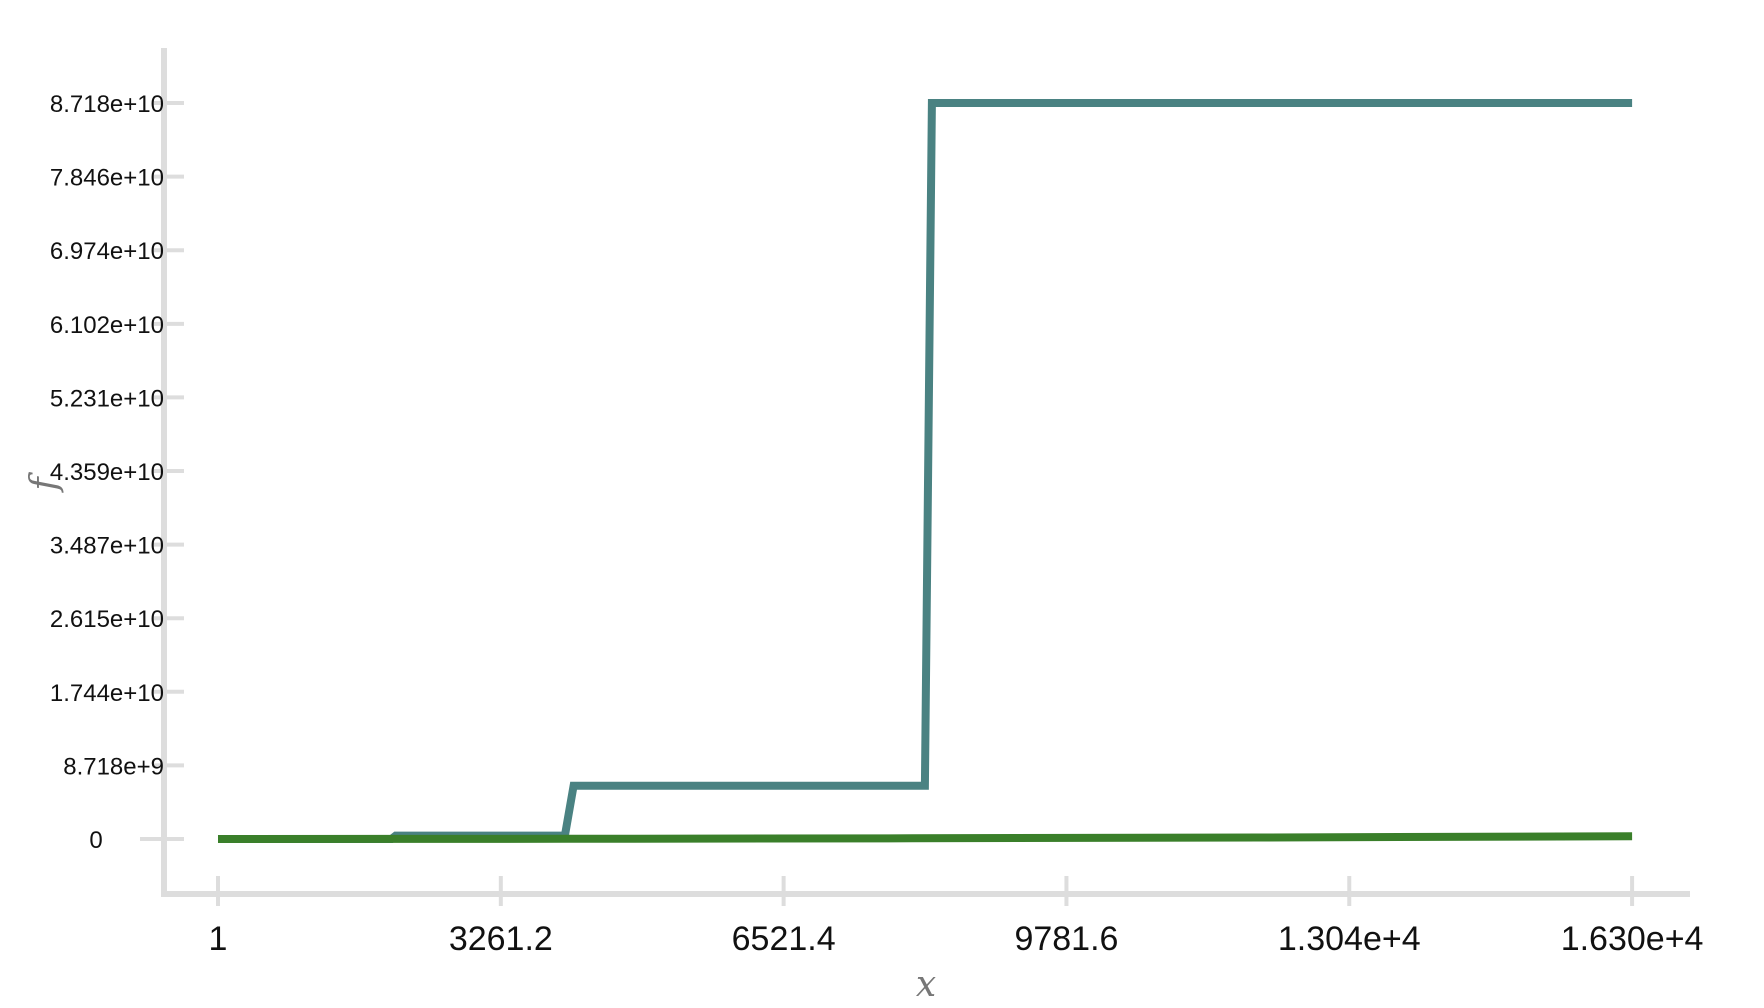  Describe the element at coordinates (784, 939) in the screenshot. I see `x-tick-label: 6521.4` at that location.